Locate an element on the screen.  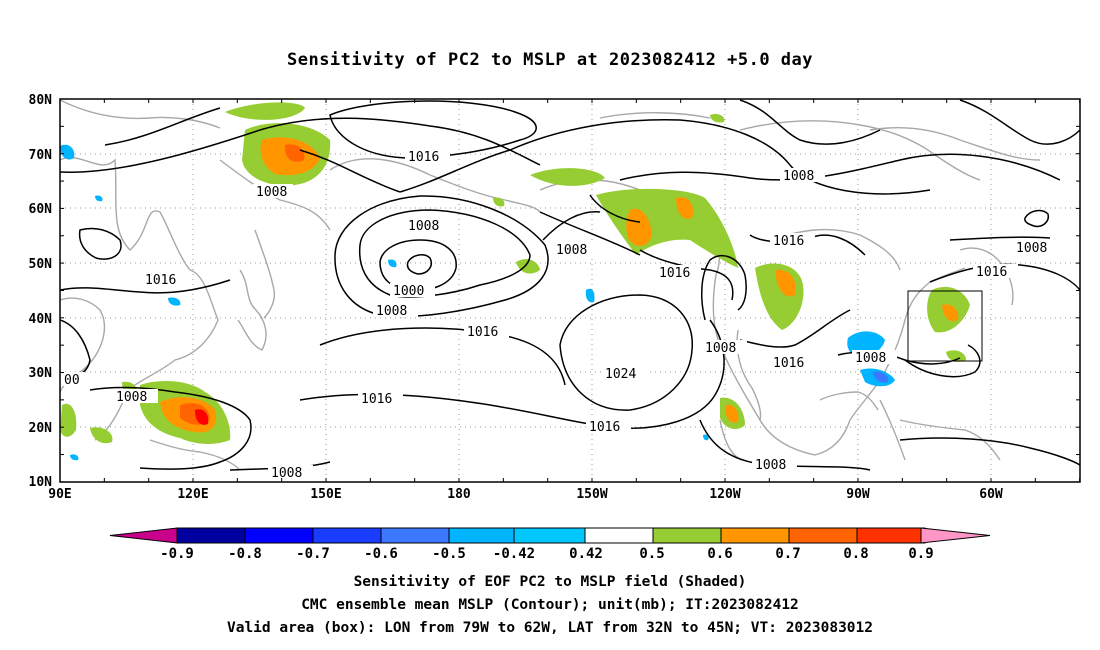
lat-label: 30N is located at coordinates (41, 373).